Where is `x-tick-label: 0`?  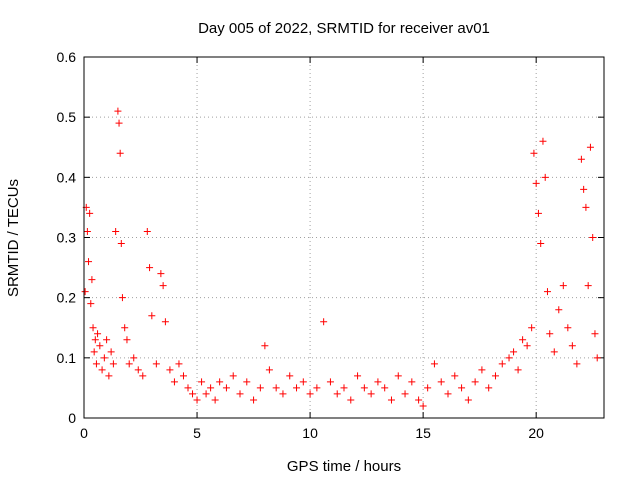 x-tick-label: 0 is located at coordinates (84, 433).